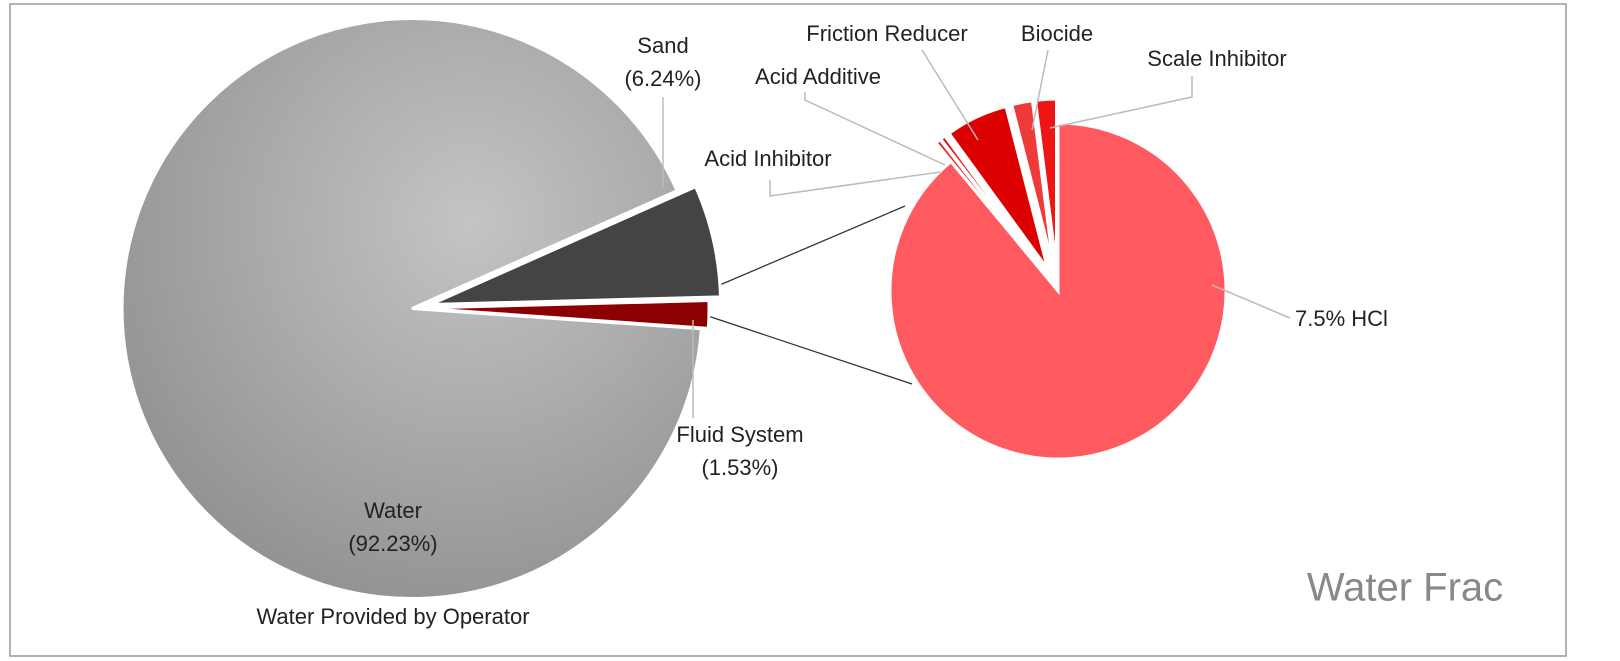 The width and height of the screenshot is (1620, 661). What do you see at coordinates (739, 434) in the screenshot?
I see `slice-label: Fluid System` at bounding box center [739, 434].